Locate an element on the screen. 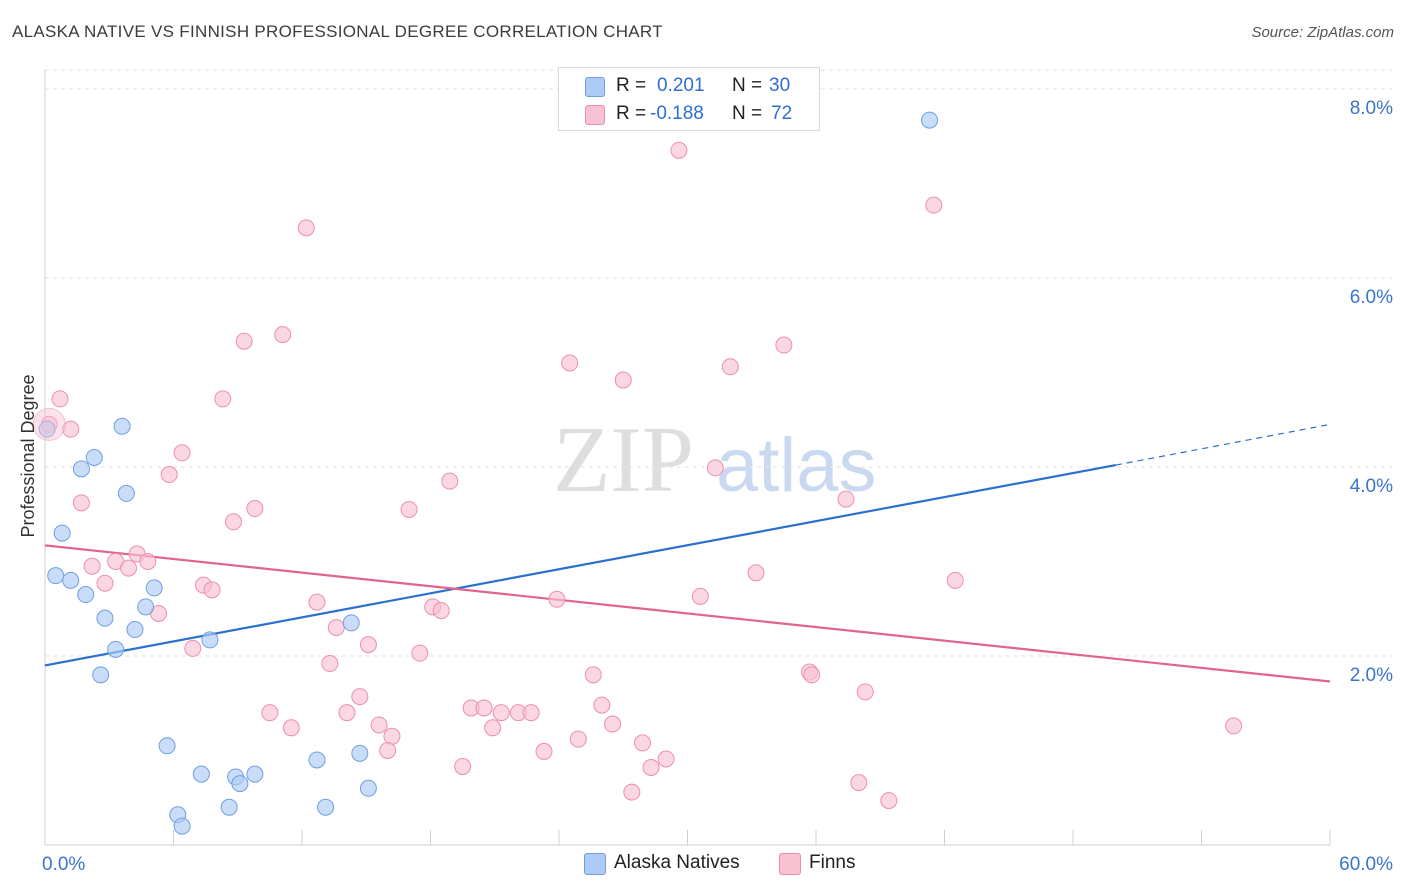  legend-swatch-alaska is located at coordinates (595, 87).